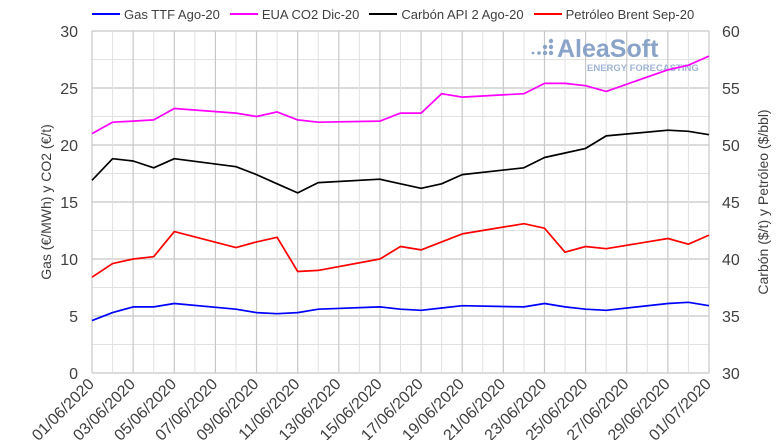 The image size is (780, 440). I want to click on legend-item-coal: Carbón API 2 Ago-20, so click(446, 14).